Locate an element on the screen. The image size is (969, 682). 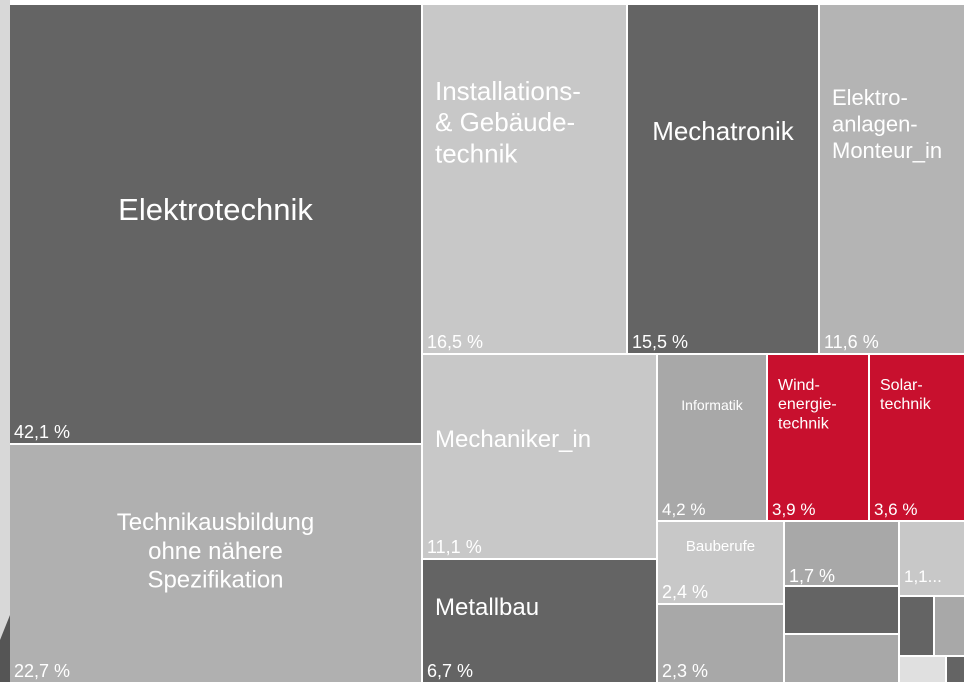
tile-label-line: Elektro- is located at coordinates (870, 97).